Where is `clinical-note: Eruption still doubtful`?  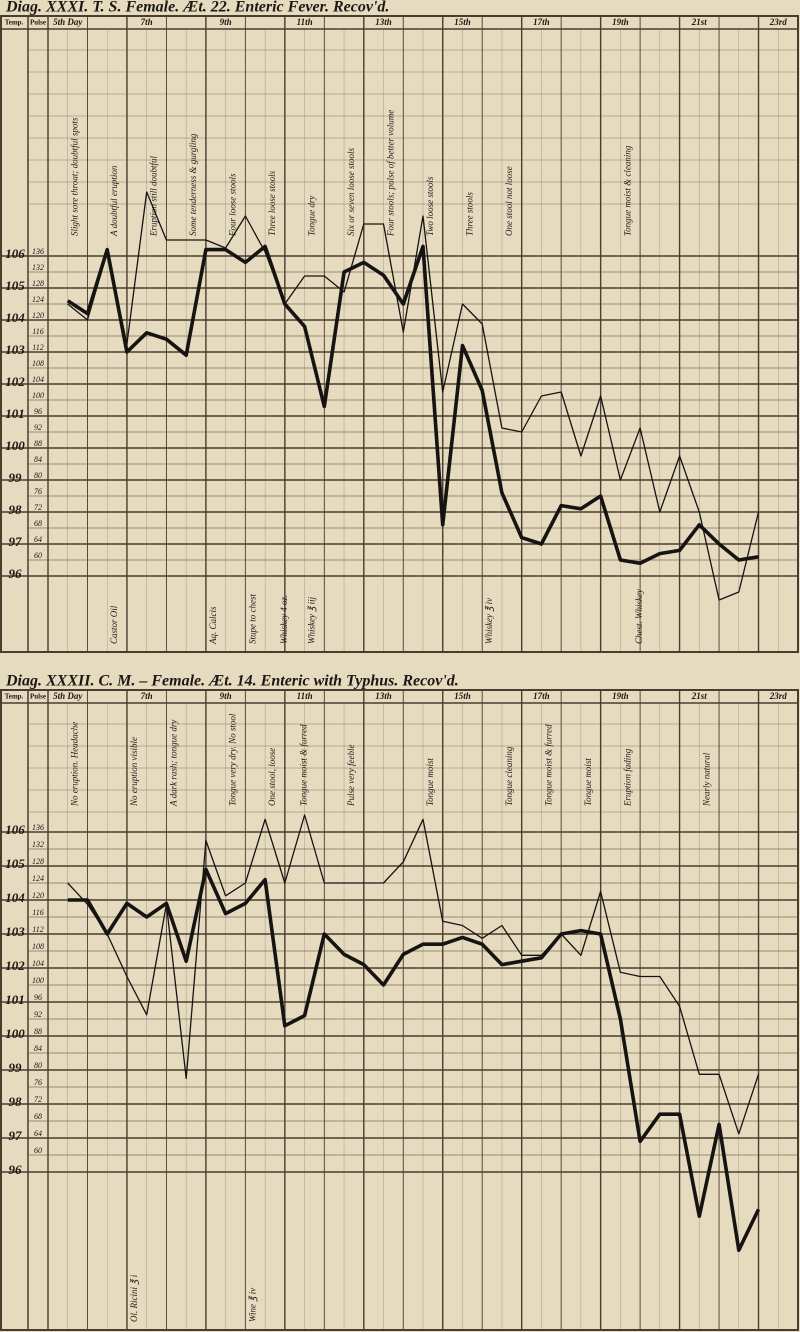
clinical-note: Eruption still doubtful is located at coordinates (154, 196).